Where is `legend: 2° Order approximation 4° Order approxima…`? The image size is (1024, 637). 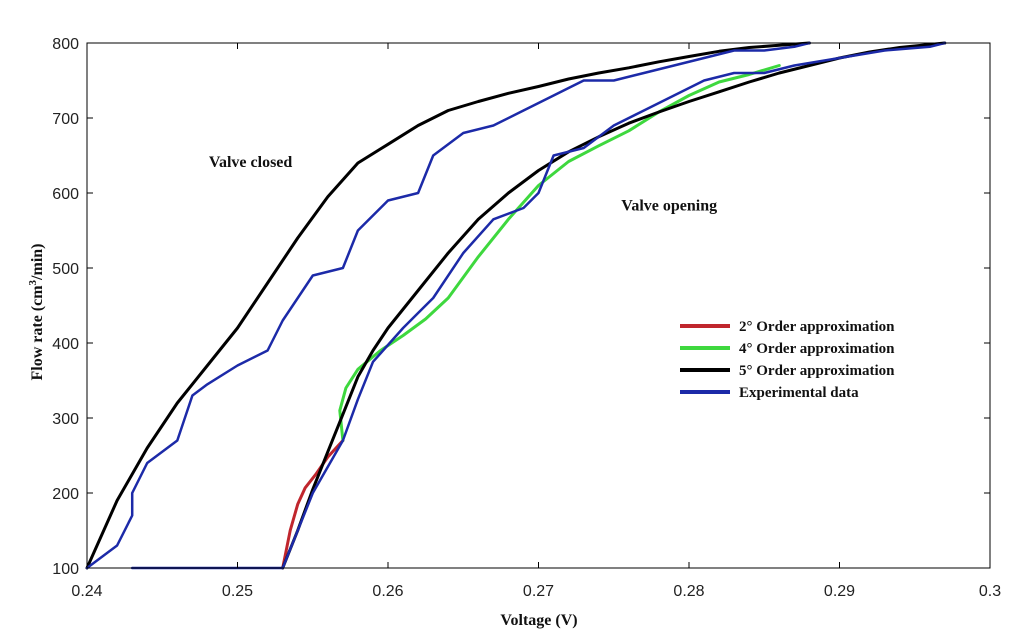 legend: 2° Order approximation 4° Order approxima… is located at coordinates (787, 360).